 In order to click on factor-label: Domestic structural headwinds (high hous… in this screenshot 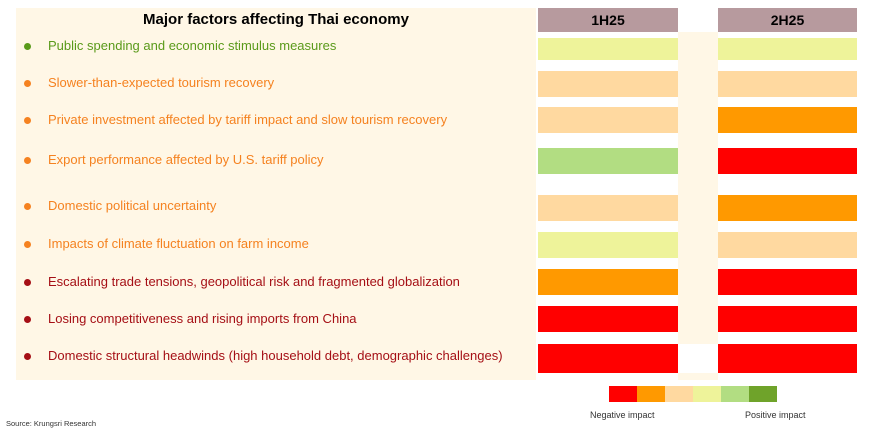, I will do `click(275, 355)`.